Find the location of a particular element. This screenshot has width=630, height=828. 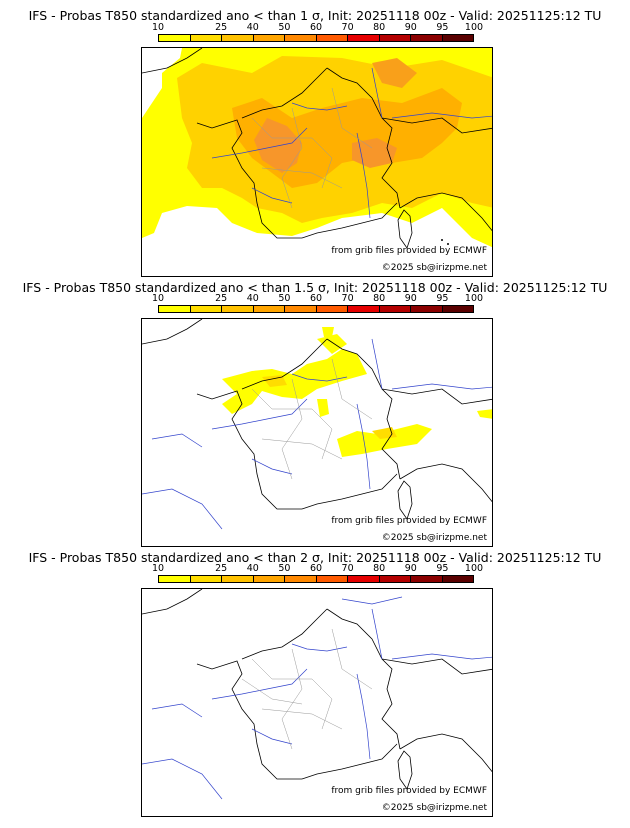

colorbar-tick-label: 25 is located at coordinates (221, 298).